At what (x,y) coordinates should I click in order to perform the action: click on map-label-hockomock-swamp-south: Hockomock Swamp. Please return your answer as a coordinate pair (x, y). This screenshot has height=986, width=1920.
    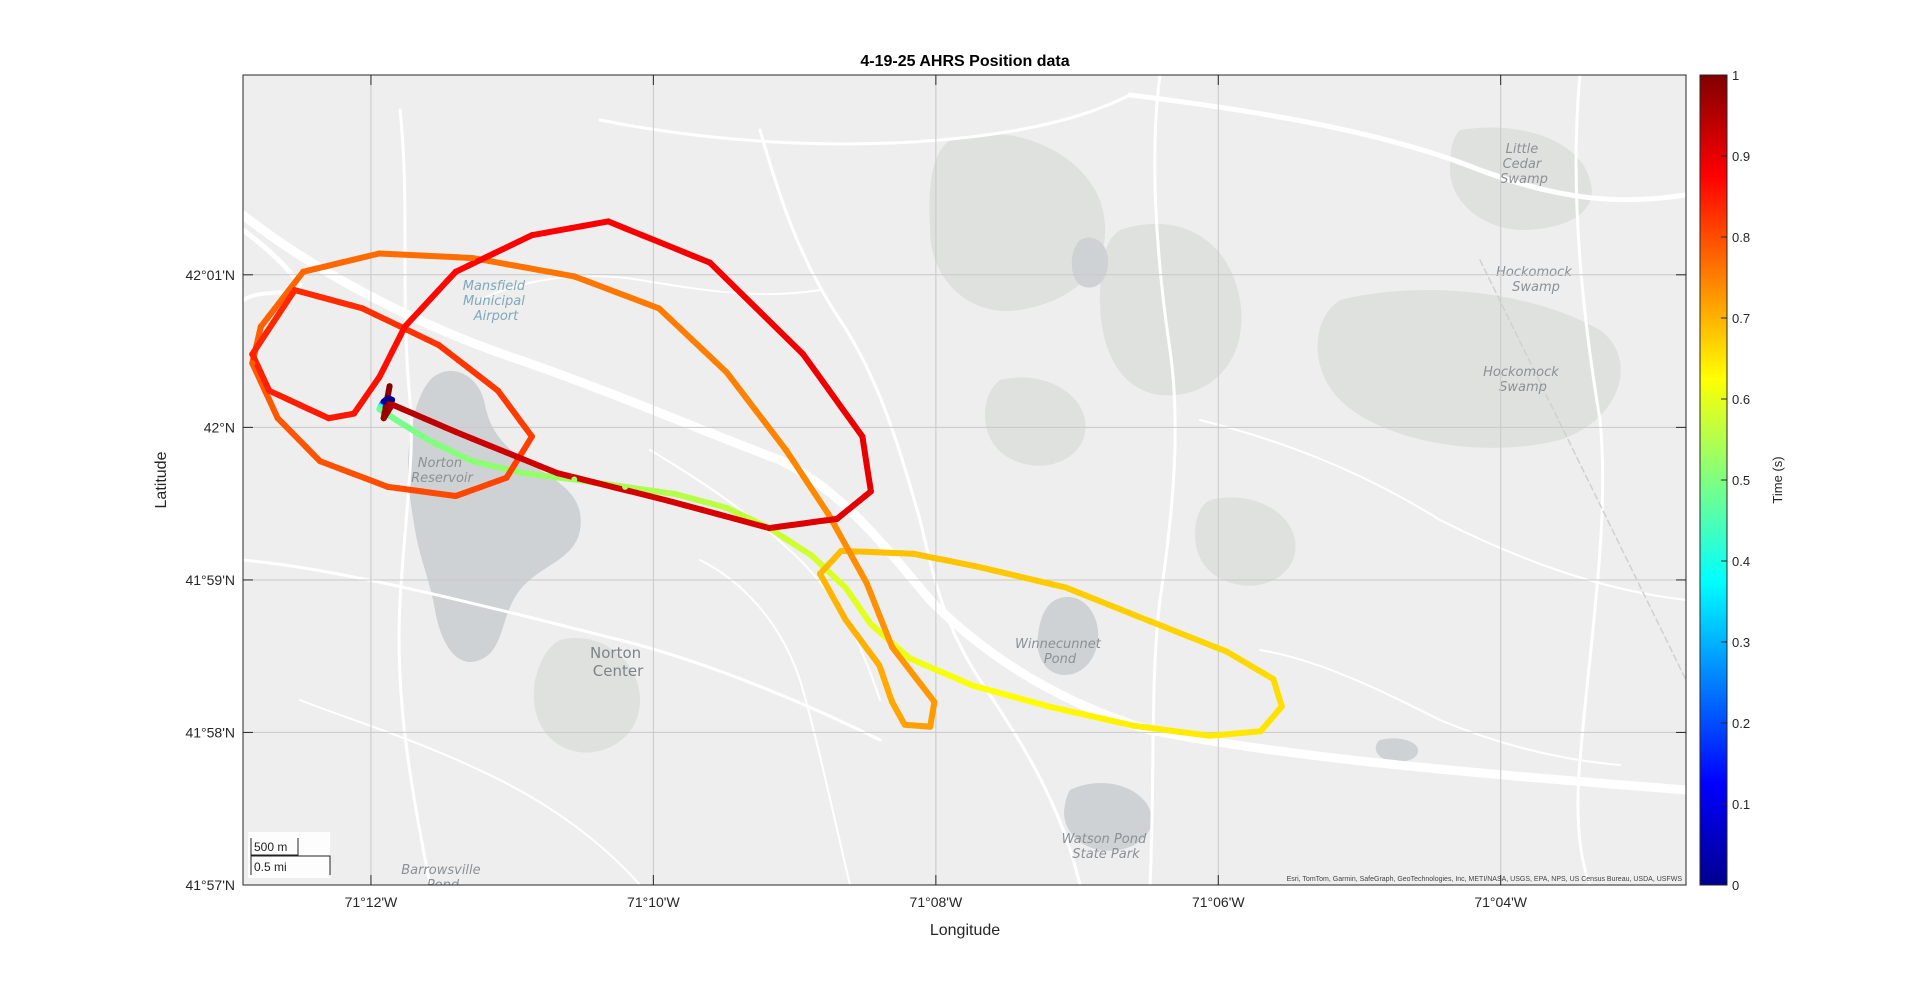
    Looking at the image, I should click on (1523, 380).